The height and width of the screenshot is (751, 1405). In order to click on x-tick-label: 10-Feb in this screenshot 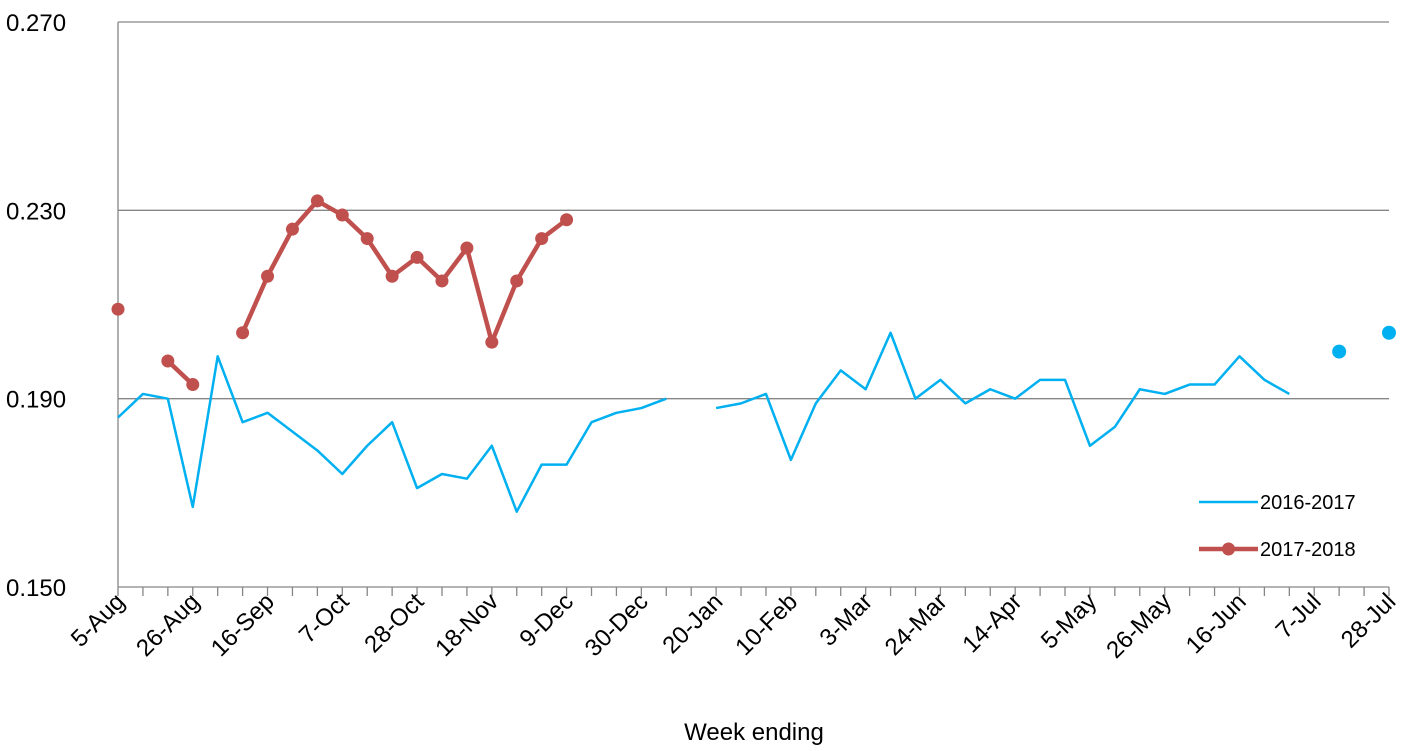, I will do `click(766, 624)`.